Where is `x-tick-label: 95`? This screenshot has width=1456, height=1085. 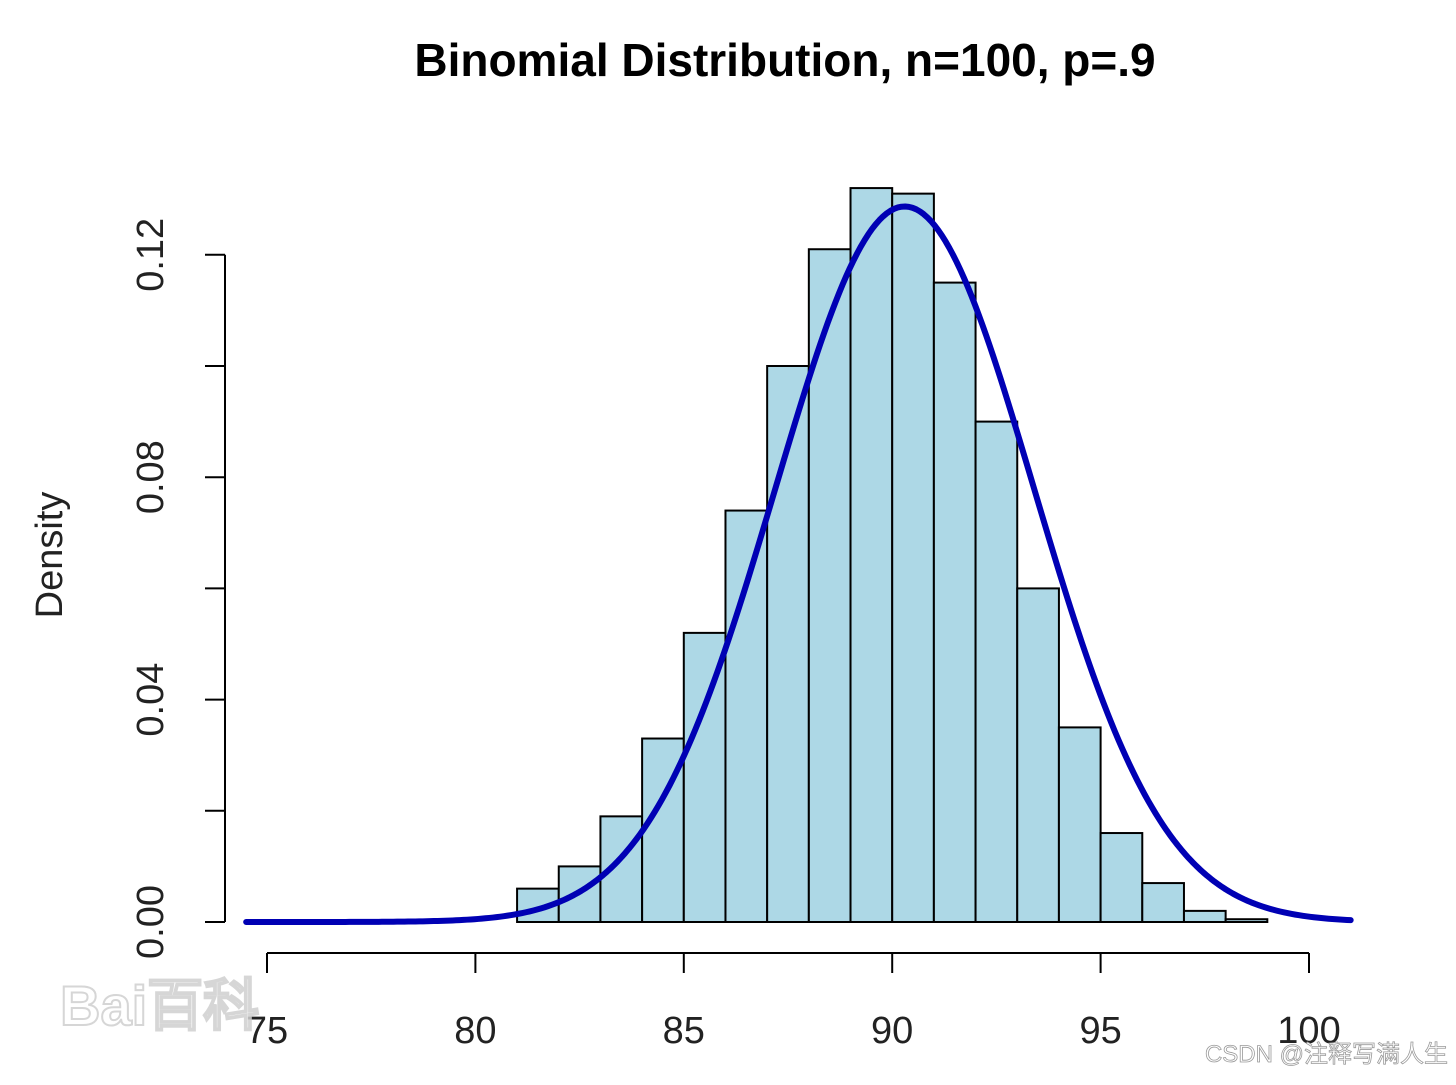 x-tick-label: 95 is located at coordinates (1100, 1031).